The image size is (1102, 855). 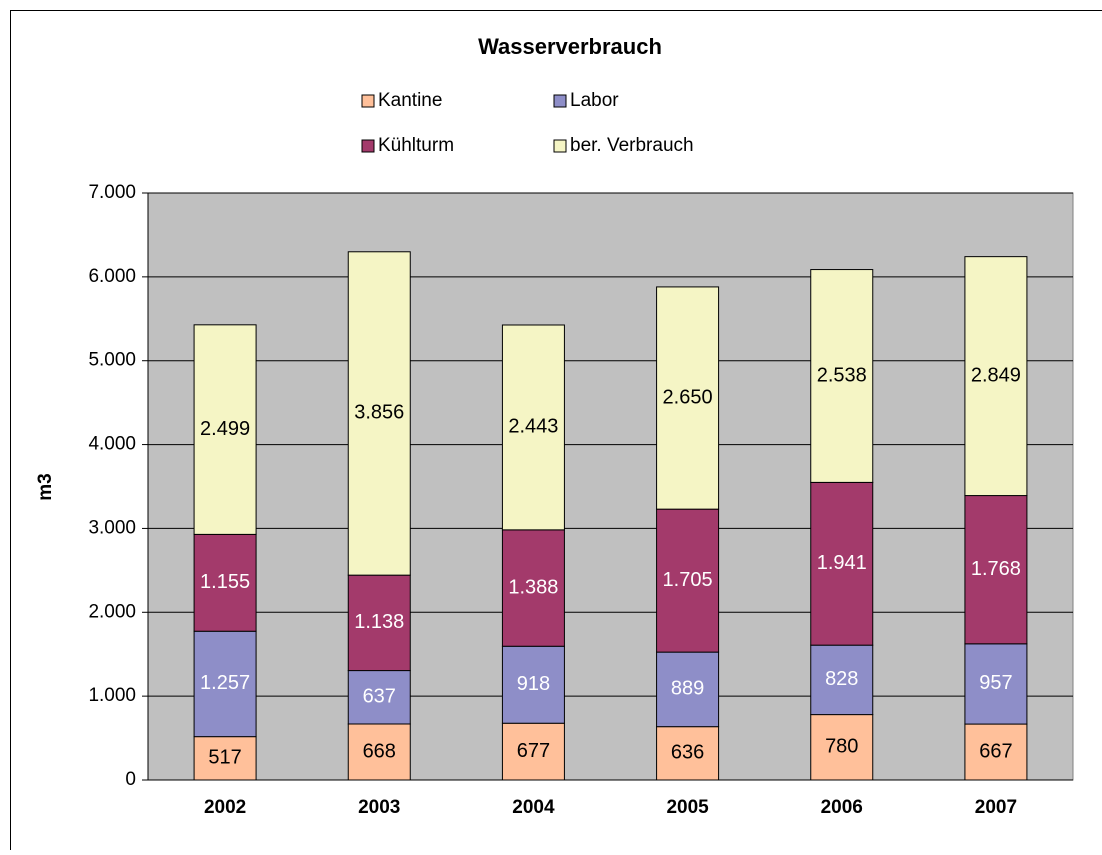 What do you see at coordinates (45, 486) in the screenshot?
I see `y-axis-label: m3` at bounding box center [45, 486].